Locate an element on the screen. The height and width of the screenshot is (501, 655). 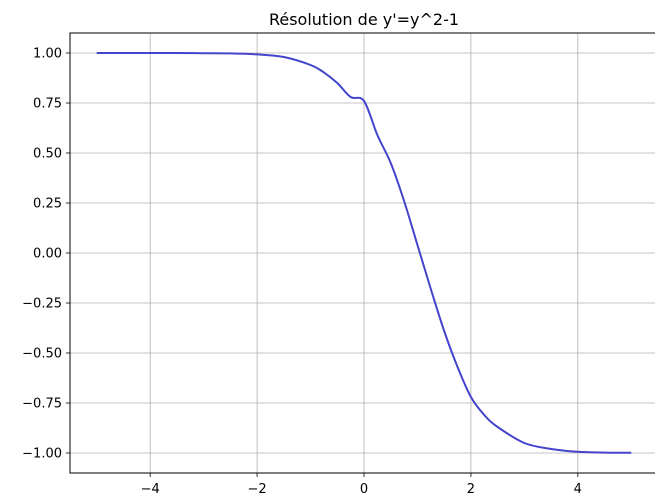
y-axis: 1.00 0.75 0.50 0.25 0.00 −0.25 −0.50 −0.75 −1.00 is located at coordinates (46, 254).